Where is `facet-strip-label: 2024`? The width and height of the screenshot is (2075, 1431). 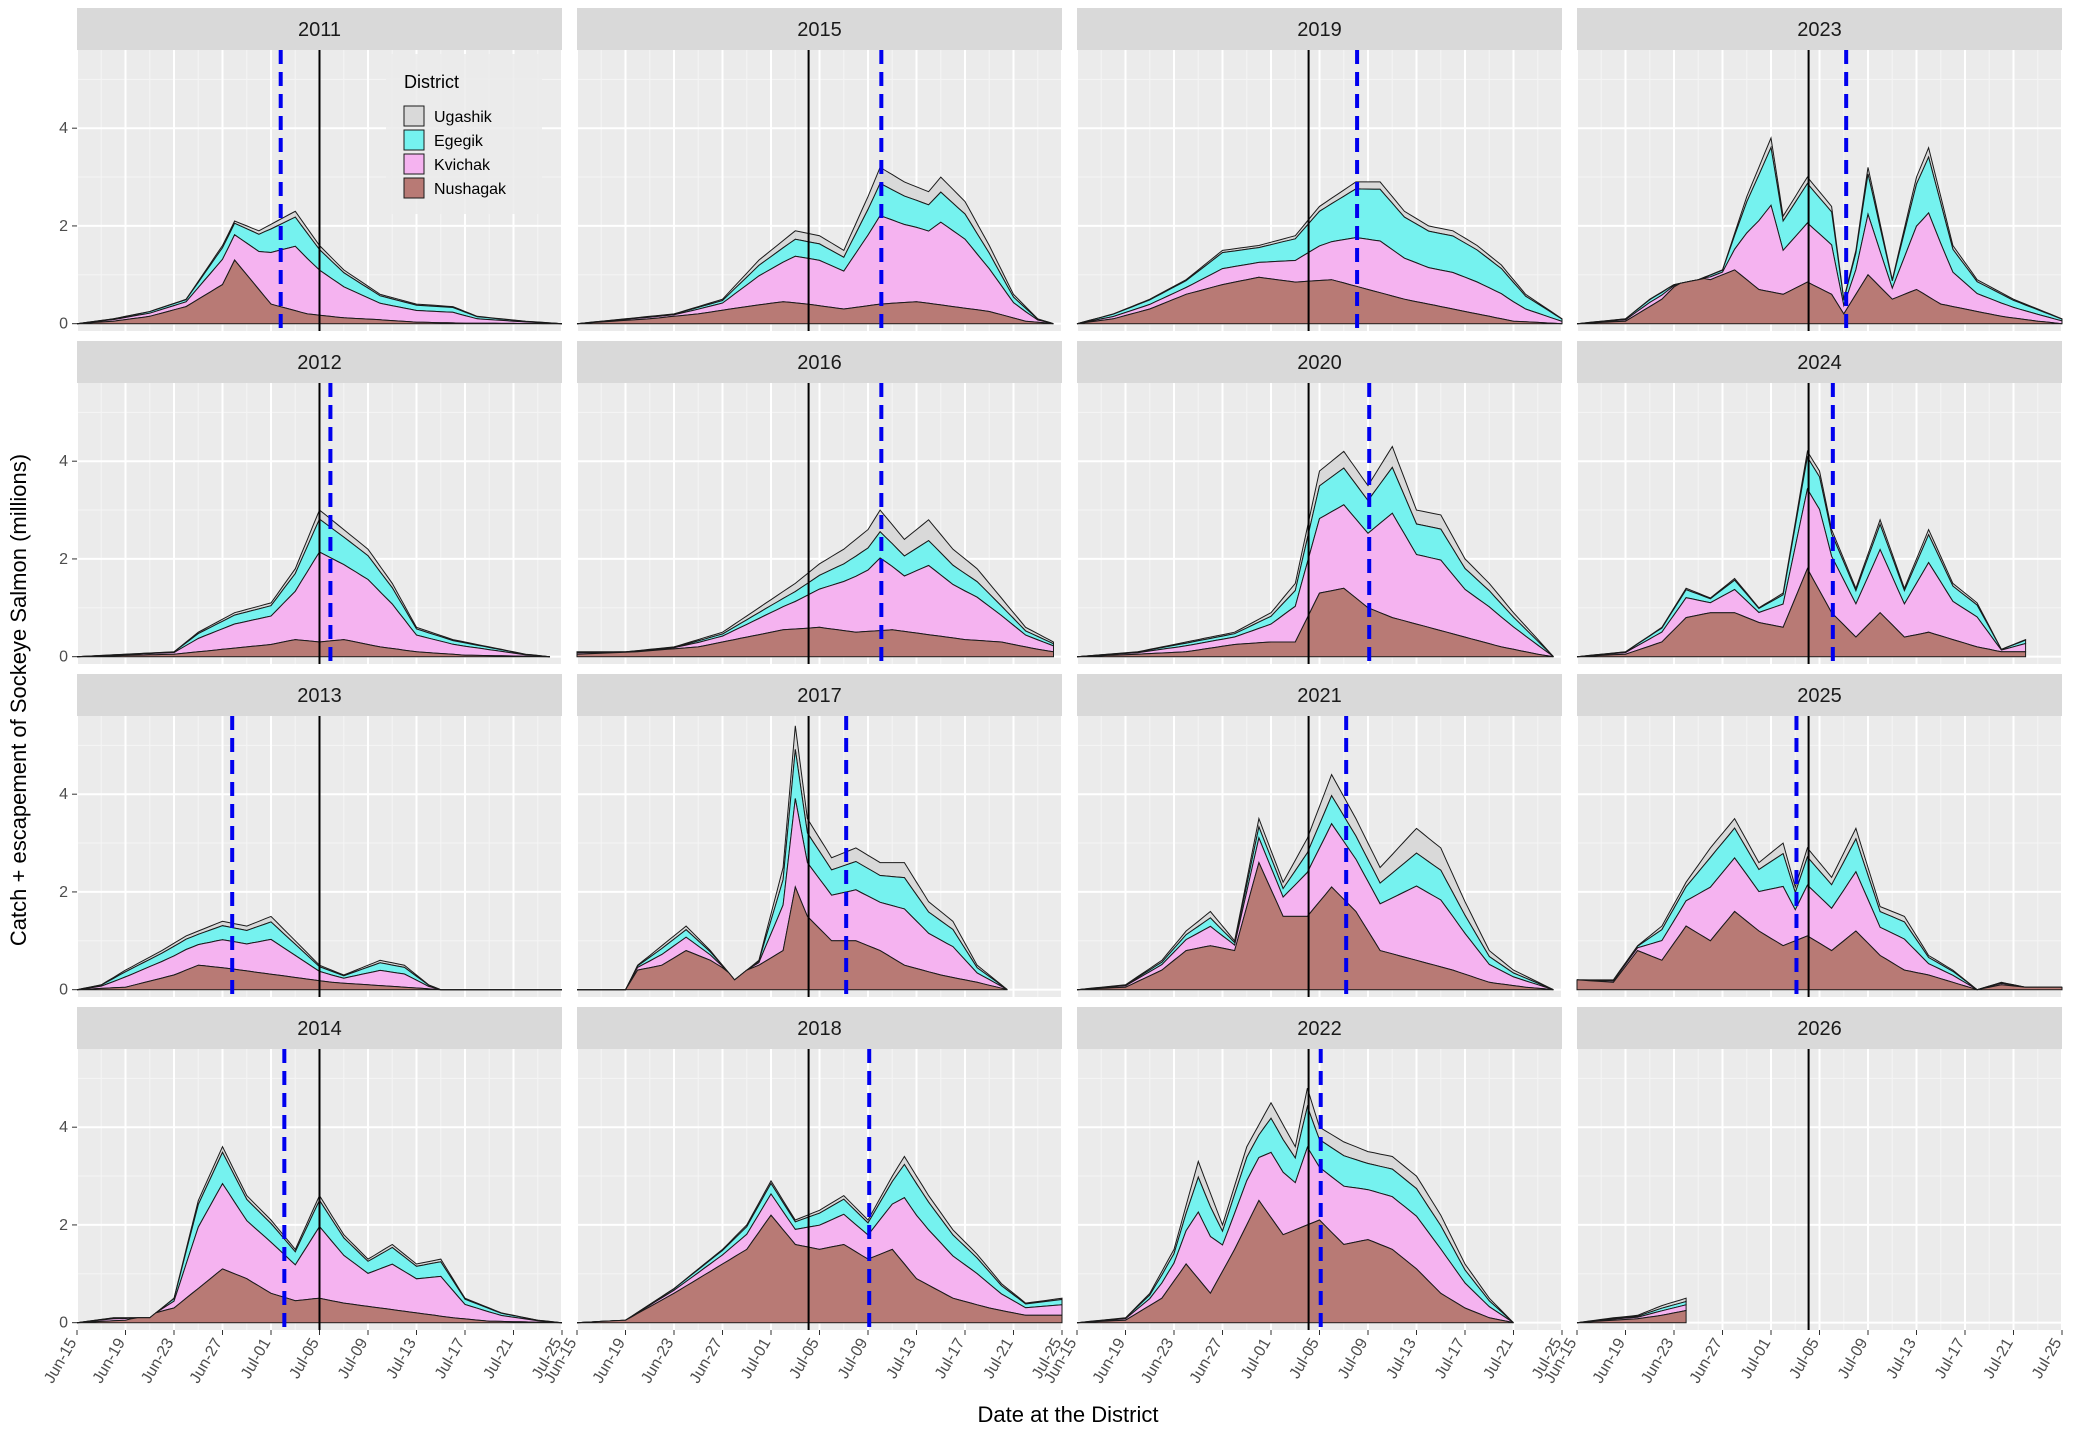 facet-strip-label: 2024 is located at coordinates (1819, 363).